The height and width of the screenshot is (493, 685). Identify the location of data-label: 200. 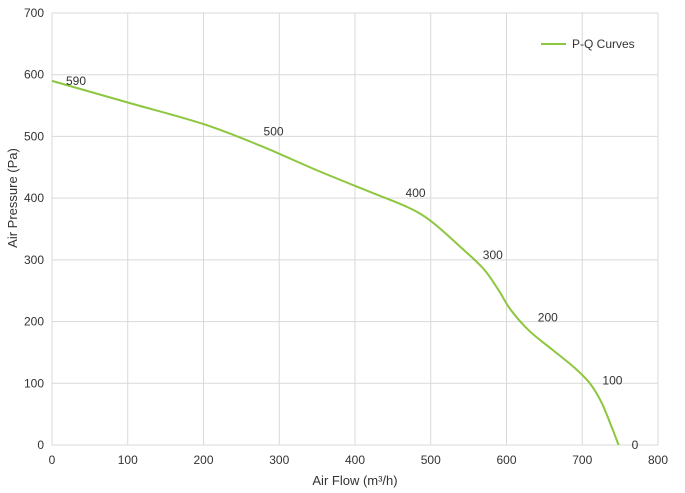
(548, 318).